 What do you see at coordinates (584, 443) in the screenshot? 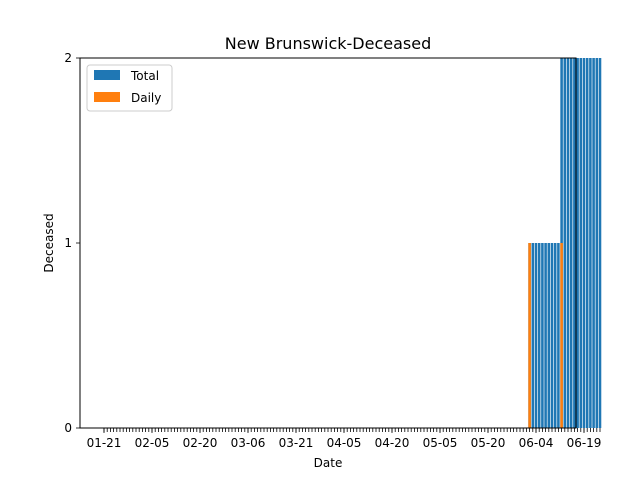
I see `x-tick-label: 06-19` at bounding box center [584, 443].